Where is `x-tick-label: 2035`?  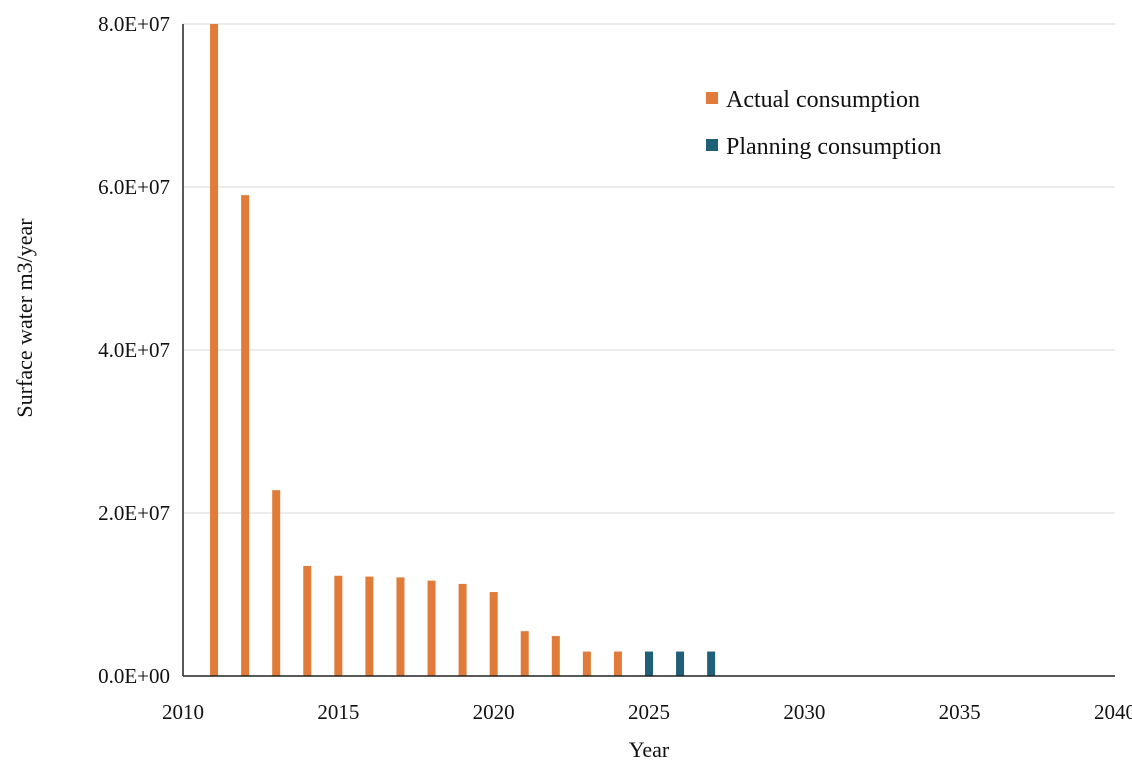 x-tick-label: 2035 is located at coordinates (960, 712).